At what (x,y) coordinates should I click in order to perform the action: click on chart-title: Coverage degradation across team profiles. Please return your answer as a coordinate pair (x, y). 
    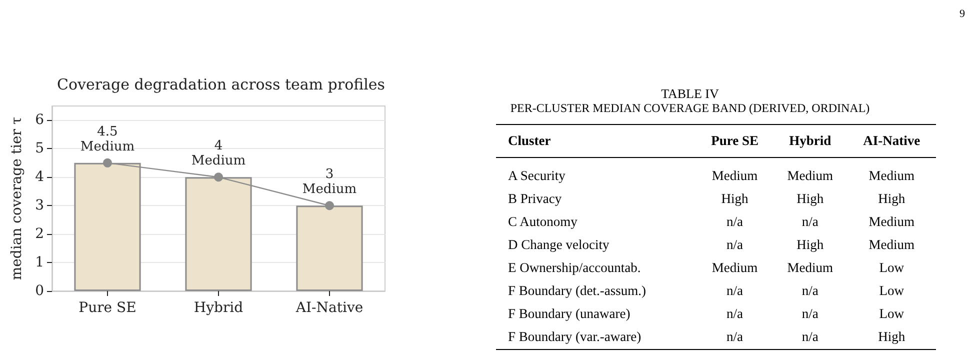
    Looking at the image, I should click on (221, 85).